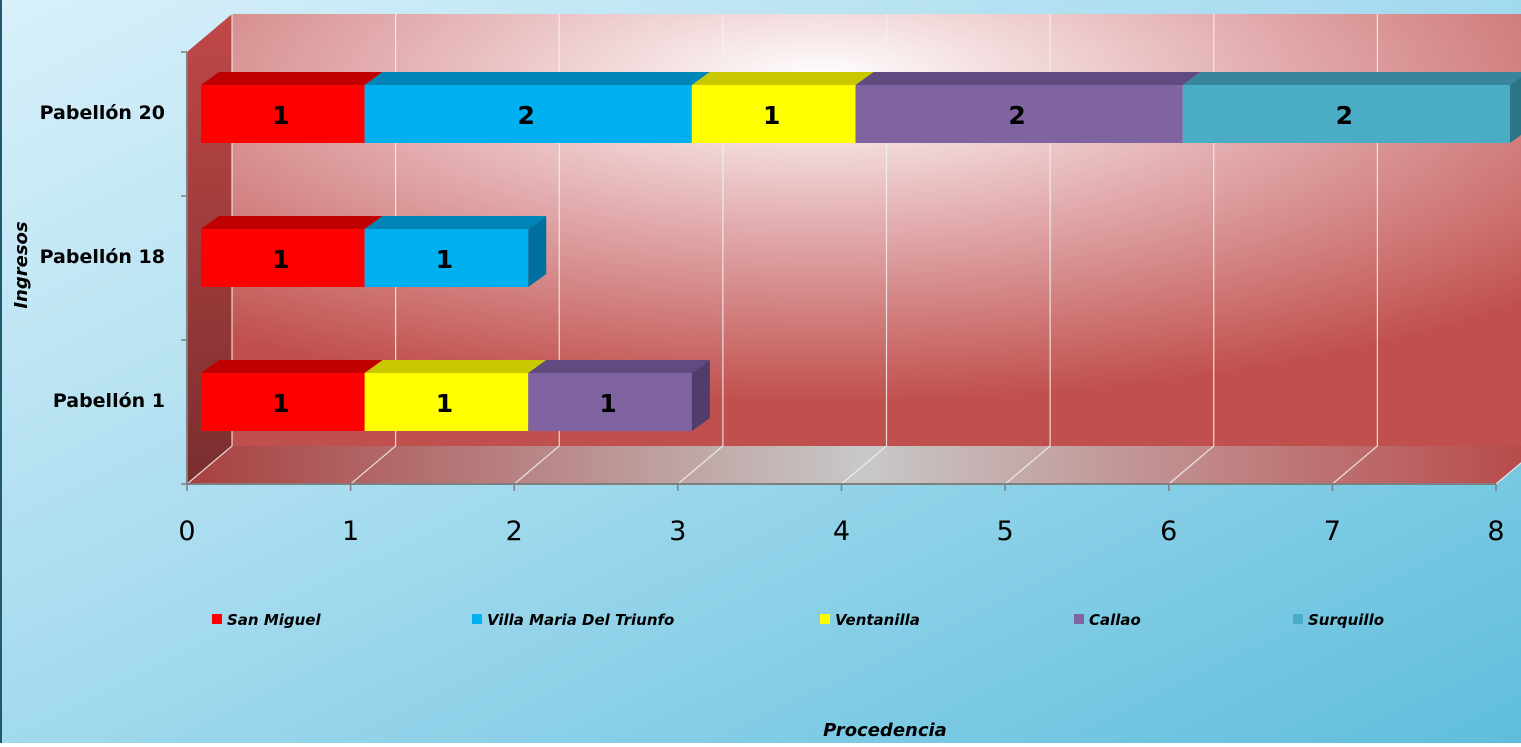 The image size is (1521, 747). I want to click on y-category-label: Pabellón 1, so click(109, 401).